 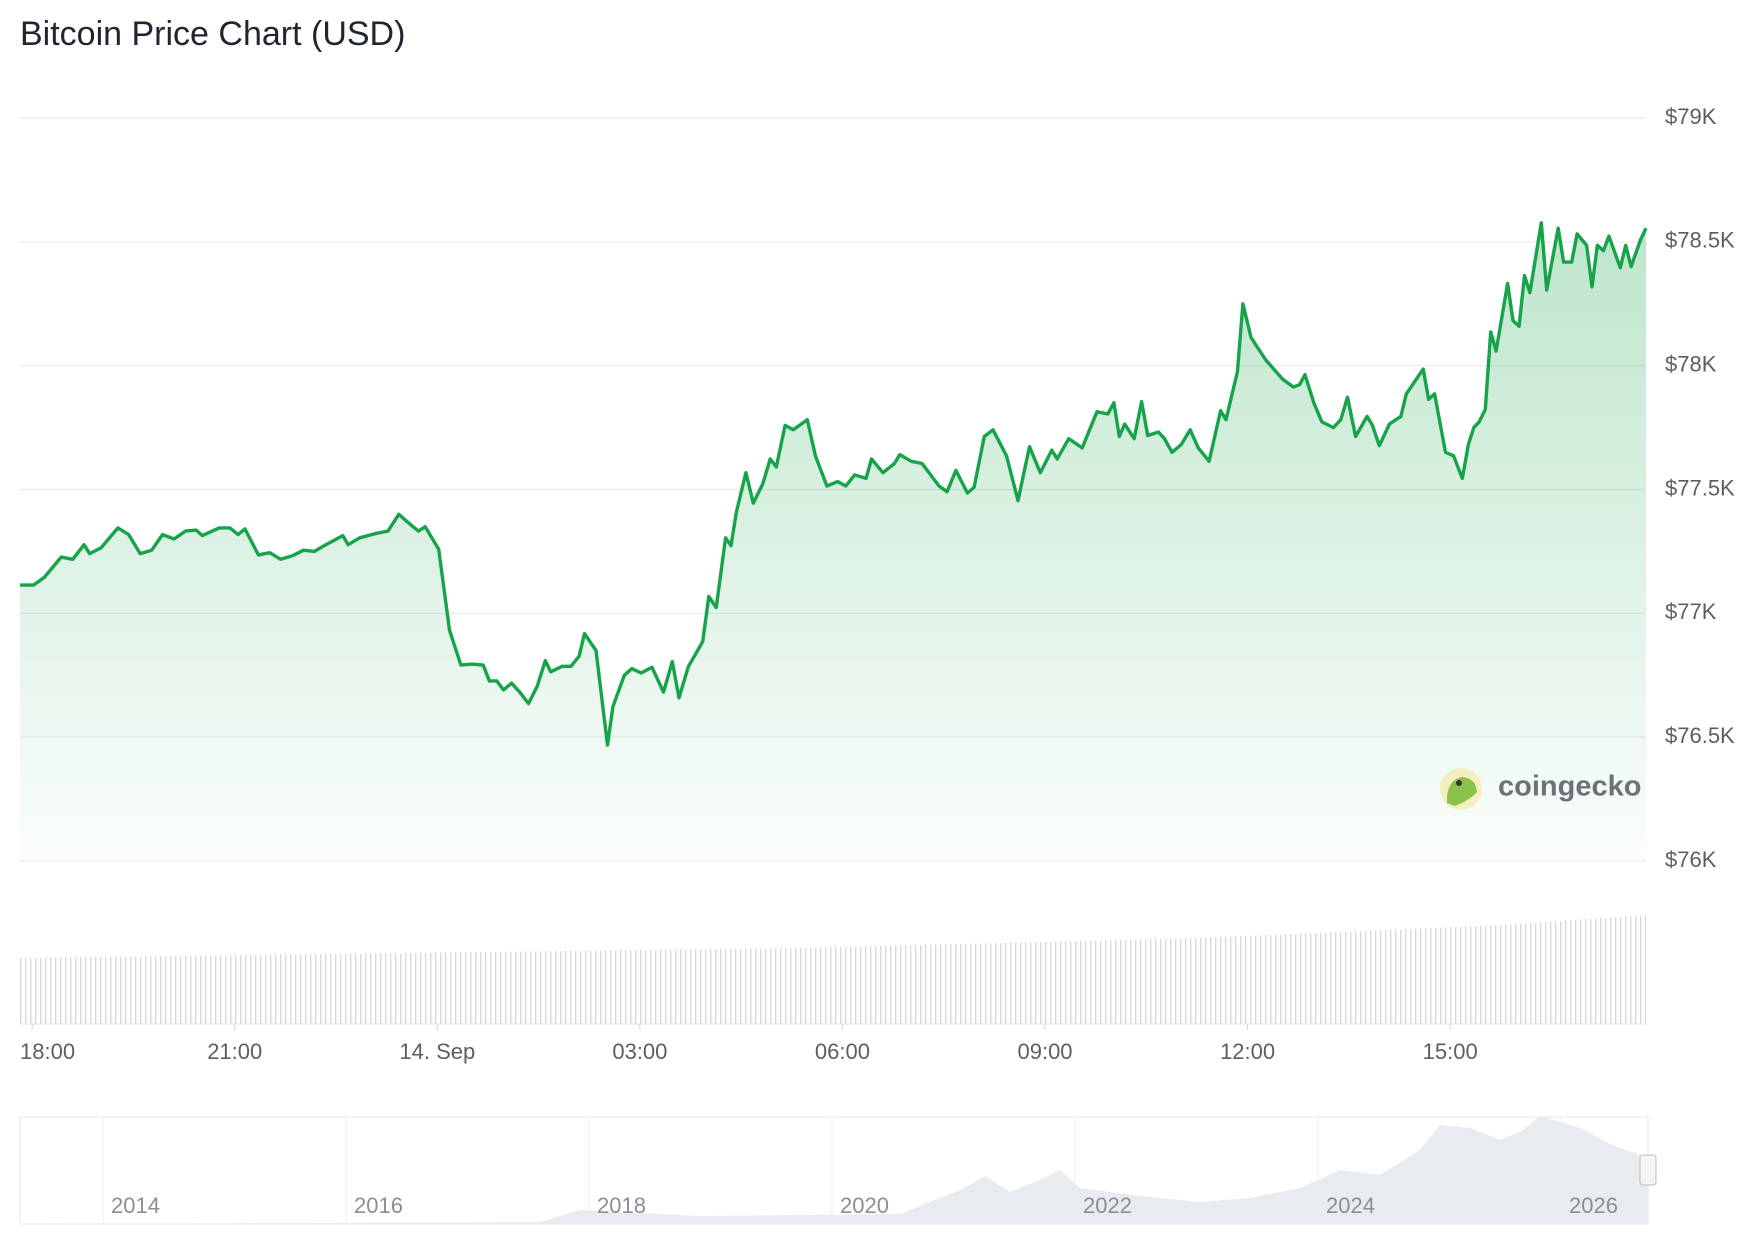 I want to click on navigator-label: 2018, so click(x=621, y=1205).